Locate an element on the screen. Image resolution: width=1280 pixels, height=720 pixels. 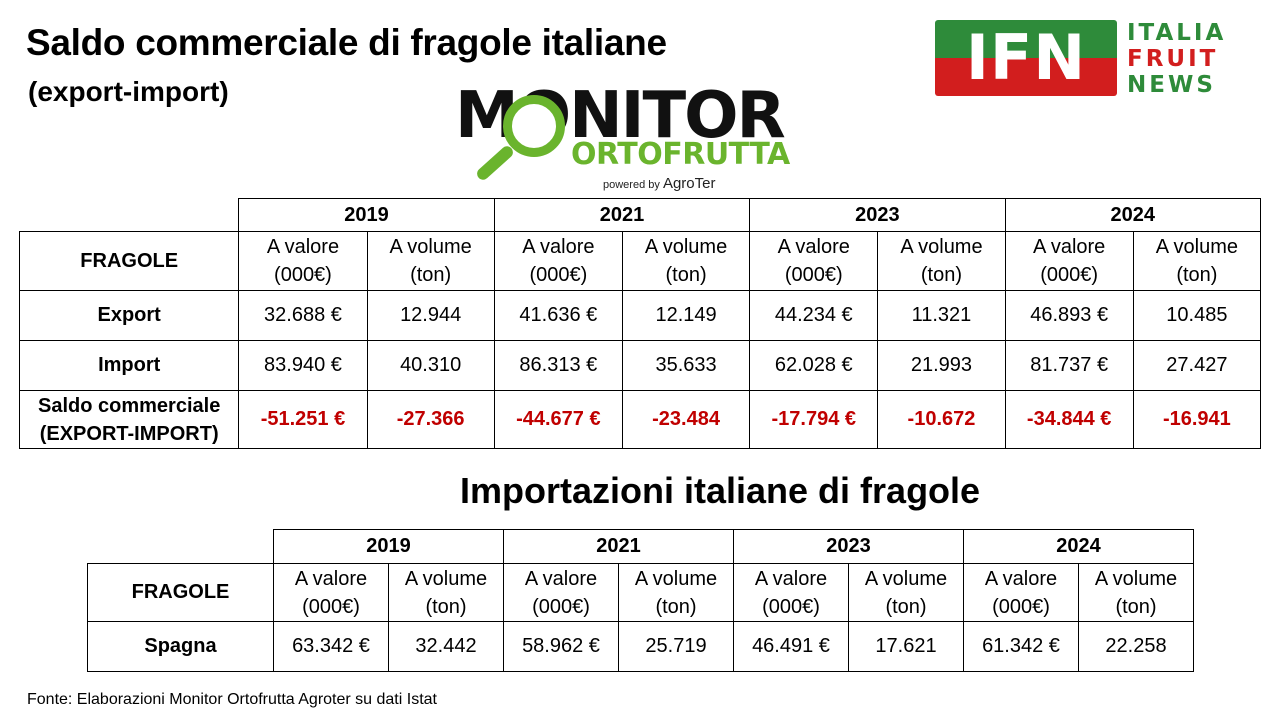
row-label: Spagna is located at coordinates (180, 646).